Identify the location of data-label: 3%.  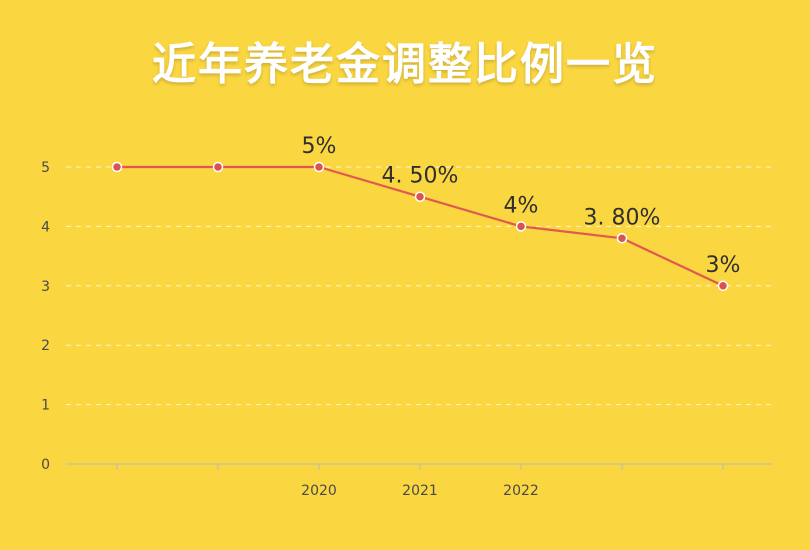
(723, 265).